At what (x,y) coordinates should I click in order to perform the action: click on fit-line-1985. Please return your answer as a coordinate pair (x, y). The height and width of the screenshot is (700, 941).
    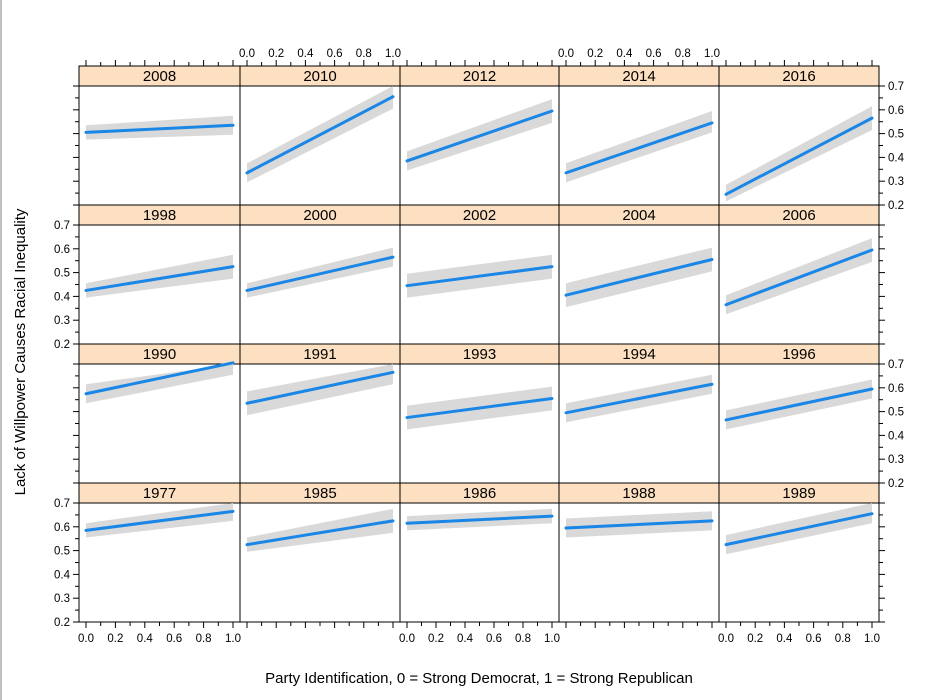
    Looking at the image, I should click on (320, 533).